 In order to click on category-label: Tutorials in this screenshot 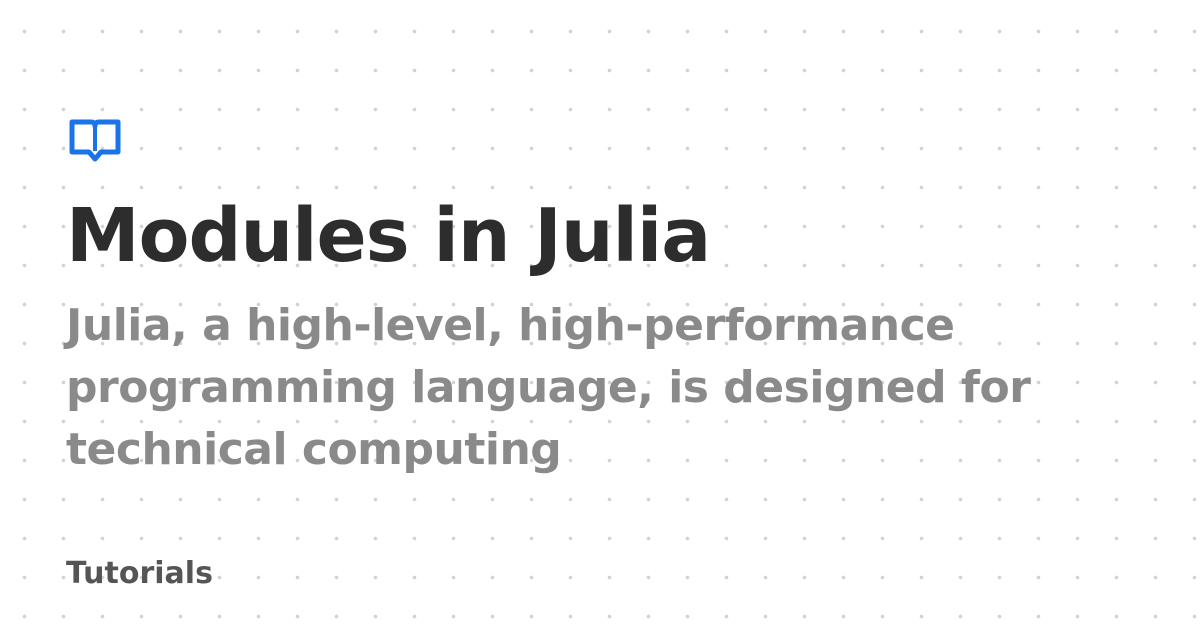, I will do `click(139, 573)`.